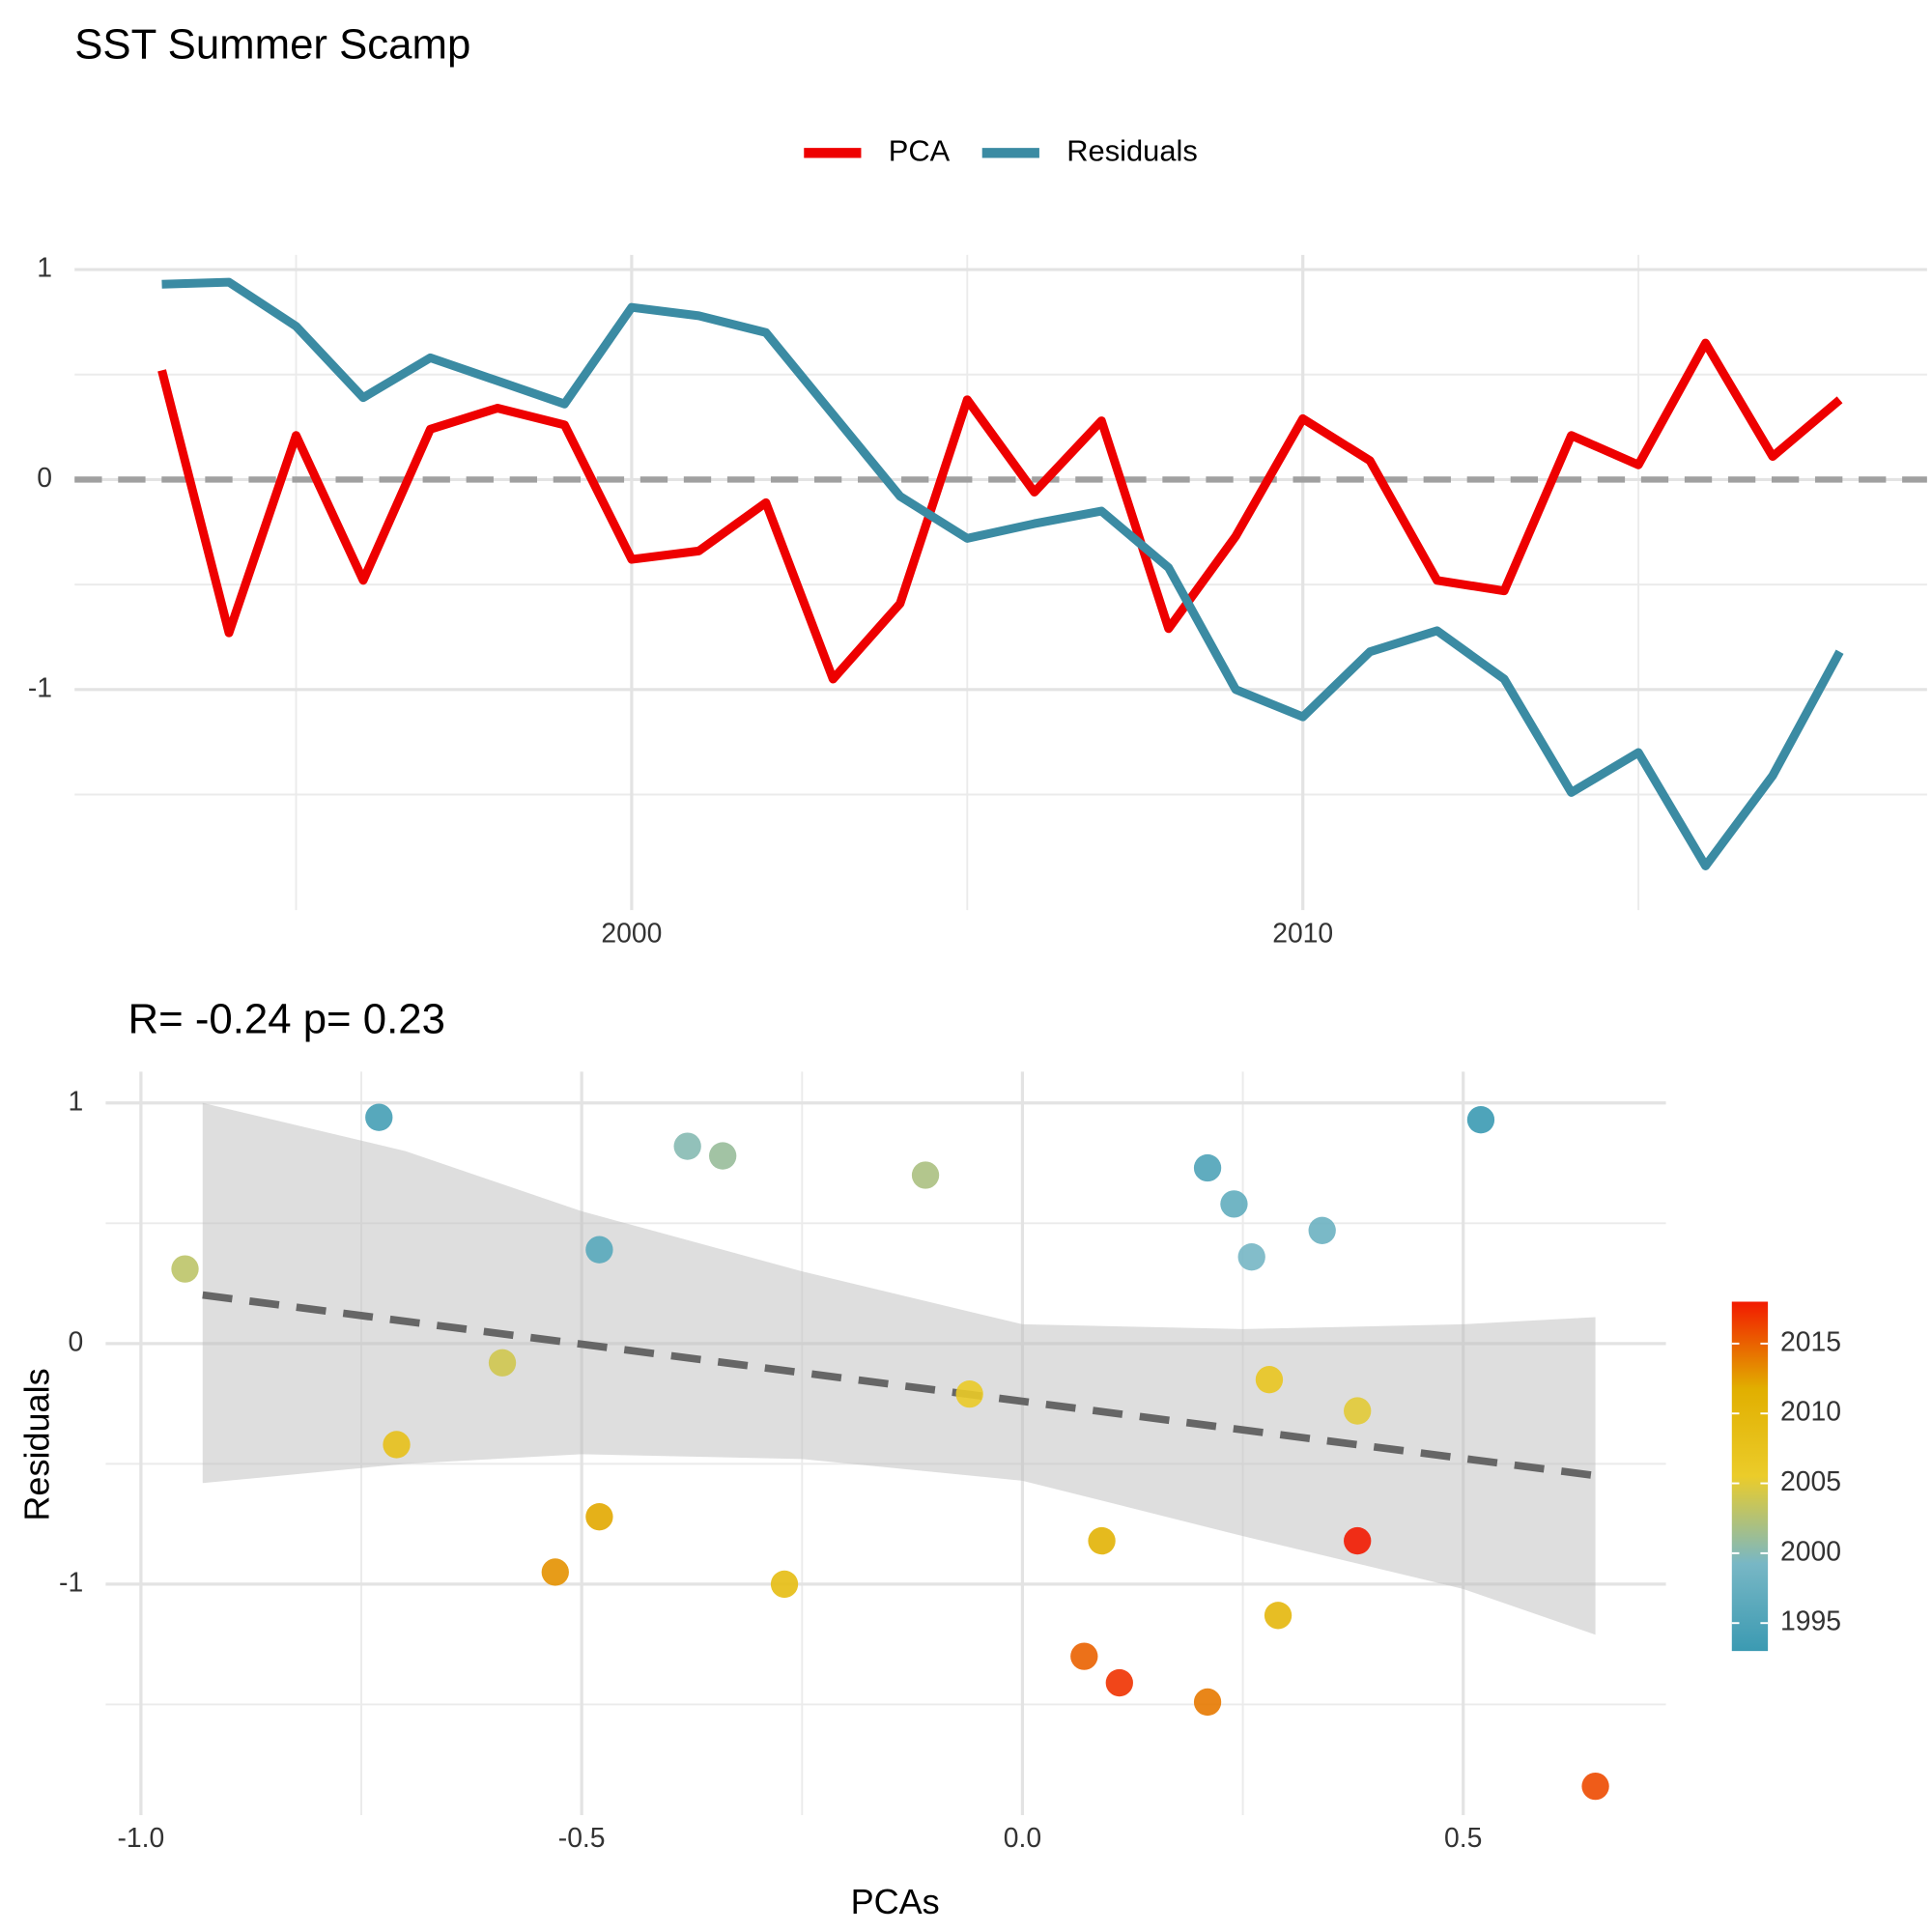 The height and width of the screenshot is (1932, 1932). Describe the element at coordinates (1810, 1411) in the screenshot. I see `colorbar-label: 2010` at that location.